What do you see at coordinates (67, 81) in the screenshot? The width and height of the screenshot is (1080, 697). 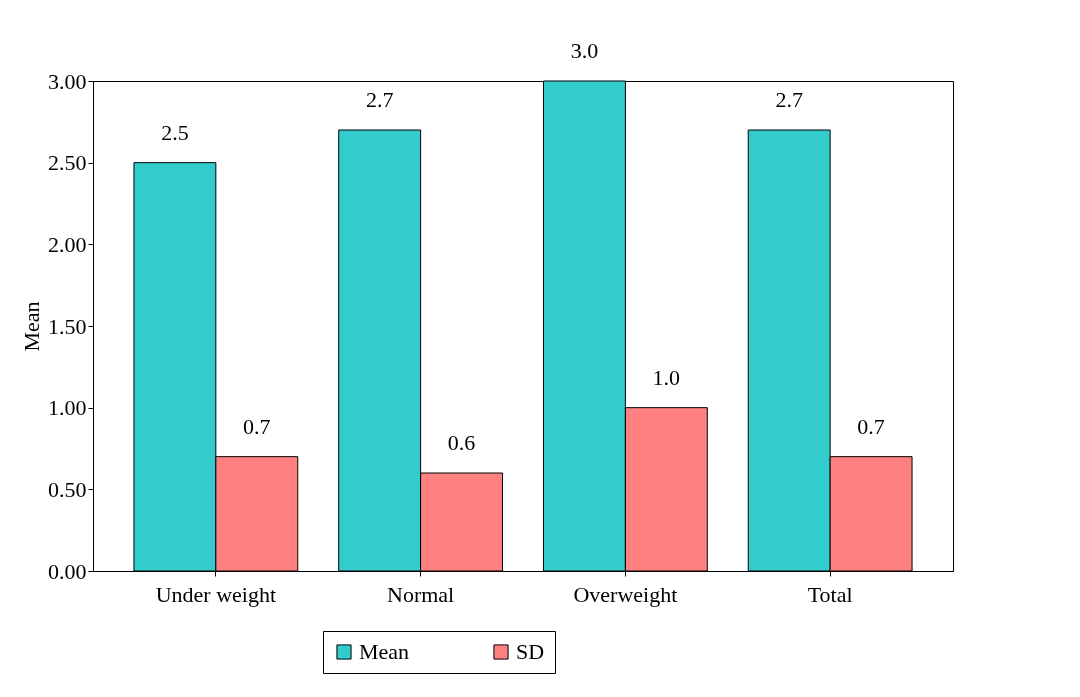 I see `y-tick-label: 3.00` at bounding box center [67, 81].